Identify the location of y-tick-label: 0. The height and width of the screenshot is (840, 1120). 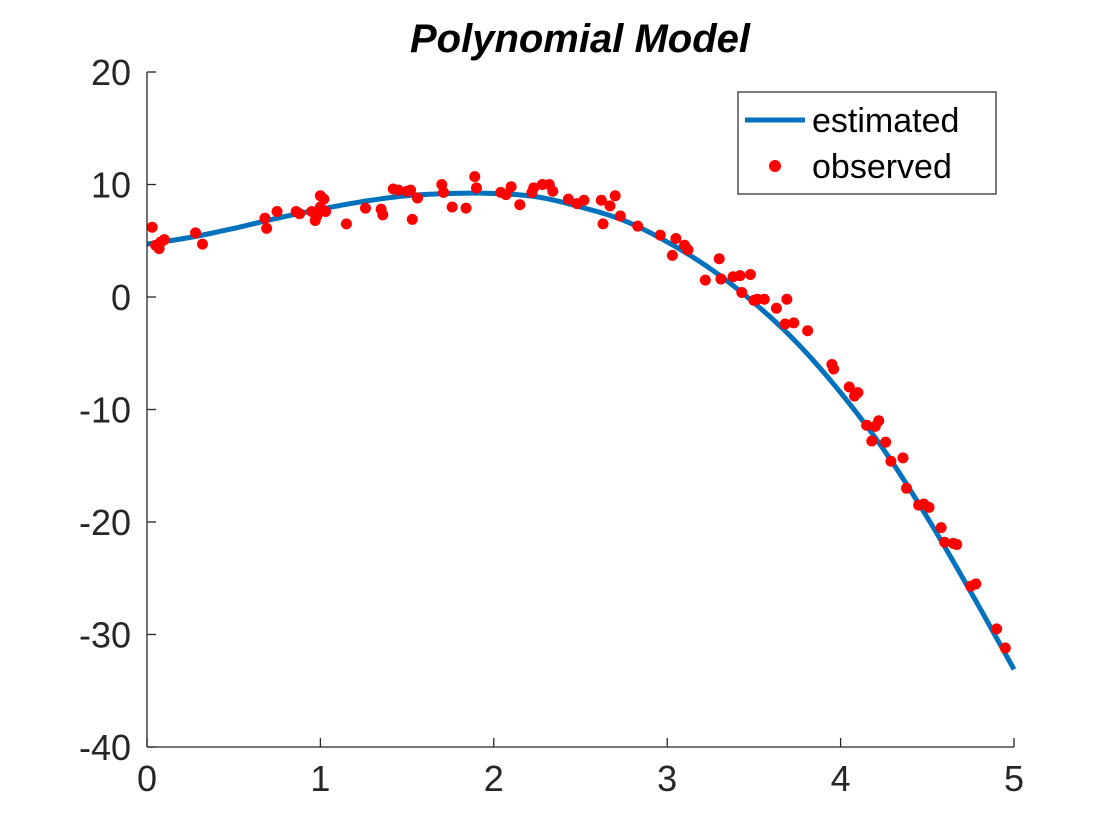
(121, 297).